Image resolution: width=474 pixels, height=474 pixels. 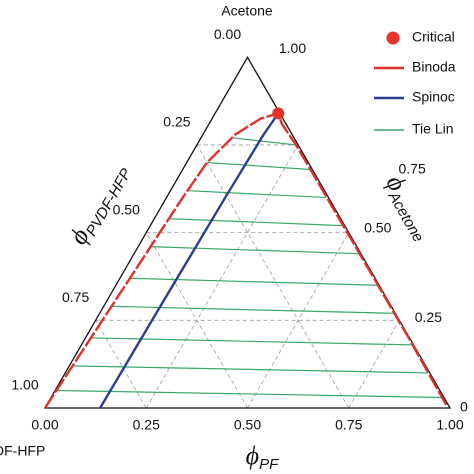 What do you see at coordinates (269, 464) in the screenshot?
I see `axis-name: PF` at bounding box center [269, 464].